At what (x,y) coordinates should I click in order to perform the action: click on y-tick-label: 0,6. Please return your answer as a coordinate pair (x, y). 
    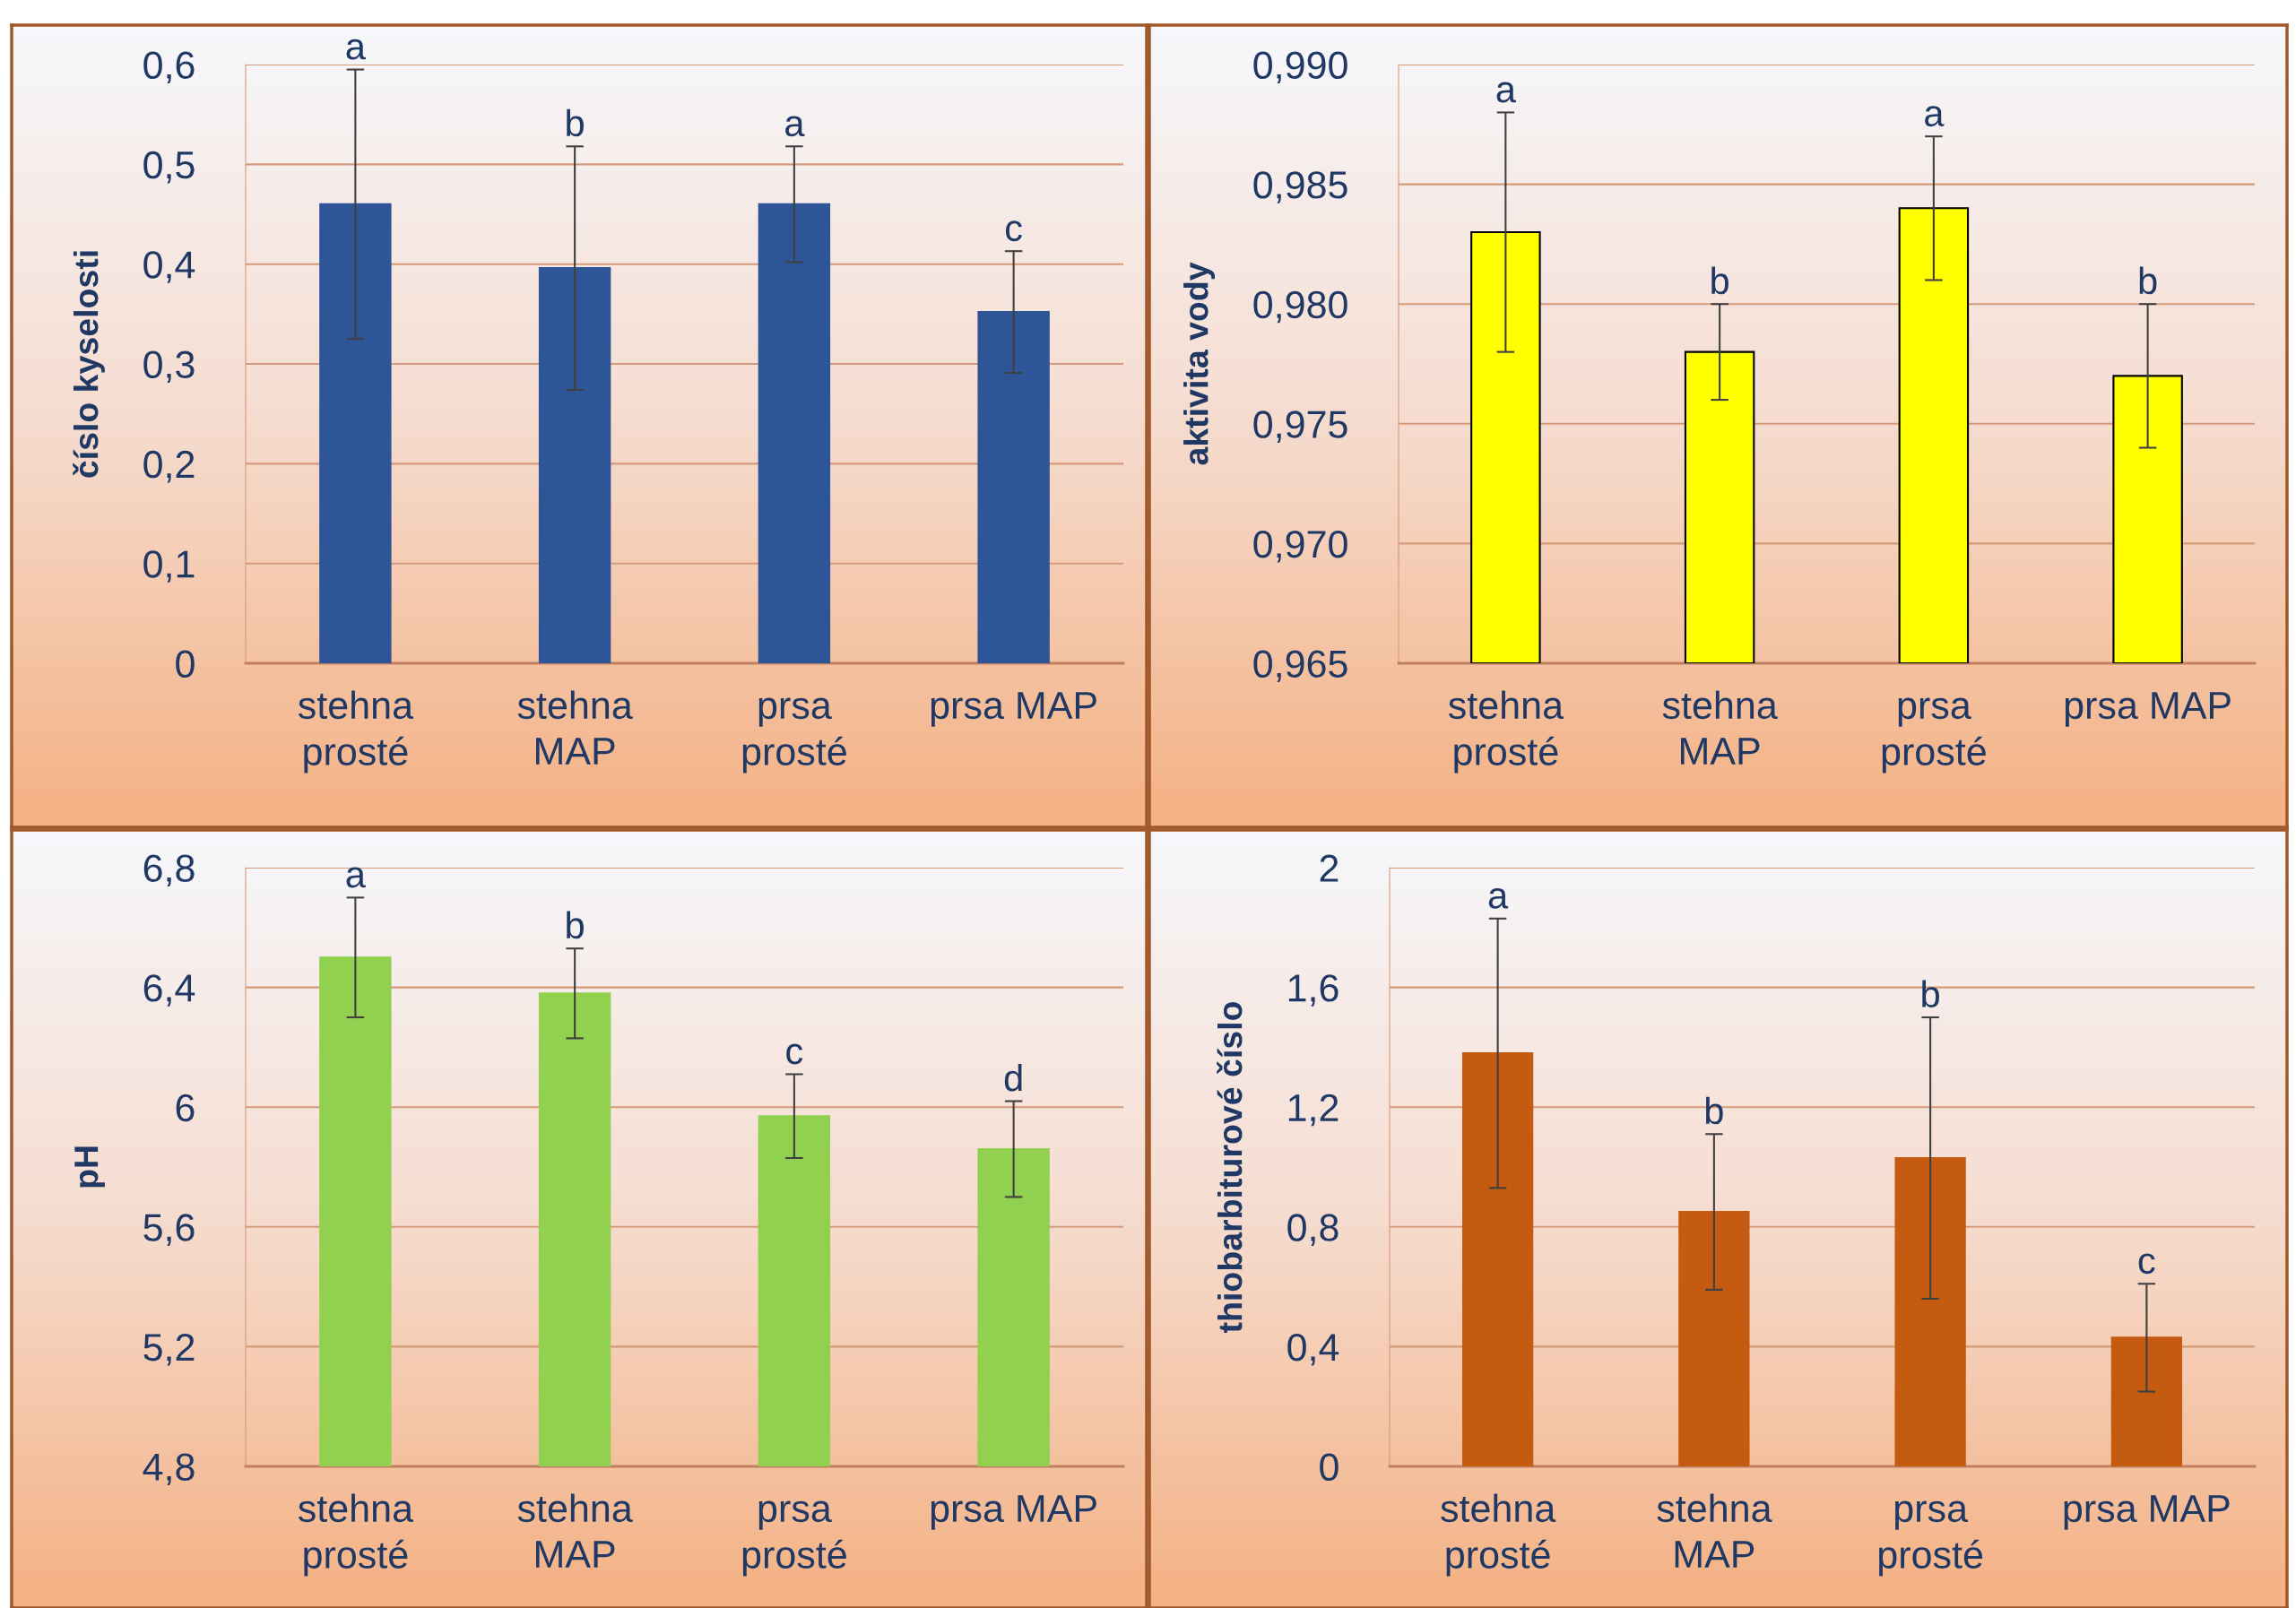
    Looking at the image, I should click on (169, 67).